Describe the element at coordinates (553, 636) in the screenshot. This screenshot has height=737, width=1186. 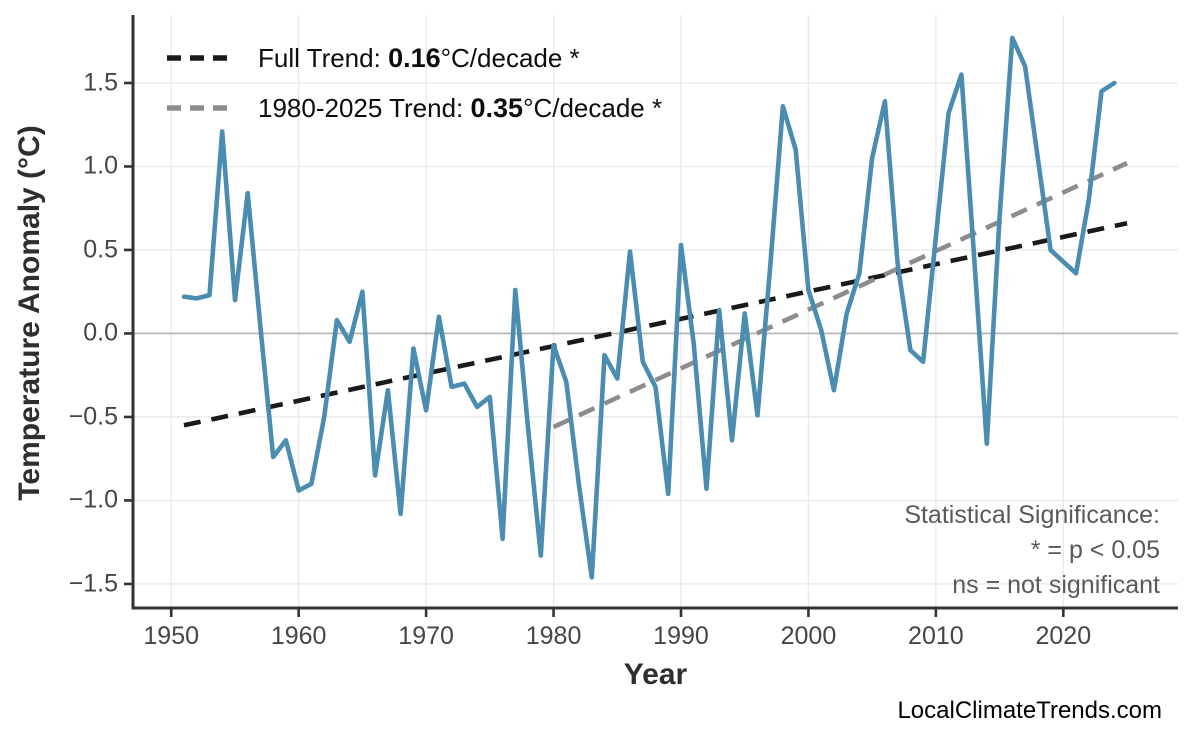
I see `x-tick-label-1980: 1980` at that location.